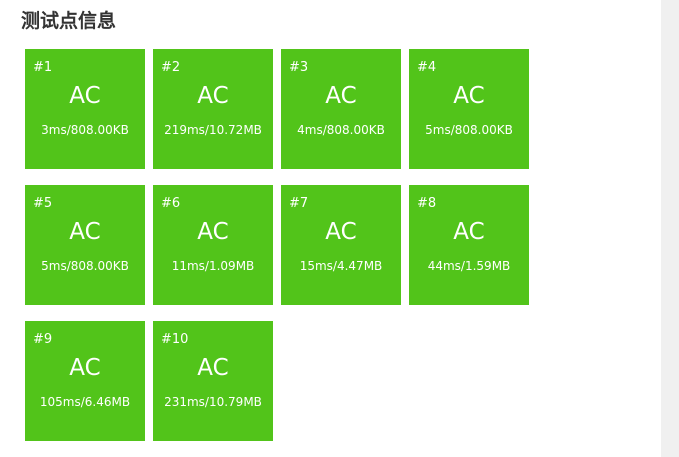 Image resolution: width=679 pixels, height=457 pixels. What do you see at coordinates (43, 339) in the screenshot?
I see `test-case-id: #9` at bounding box center [43, 339].